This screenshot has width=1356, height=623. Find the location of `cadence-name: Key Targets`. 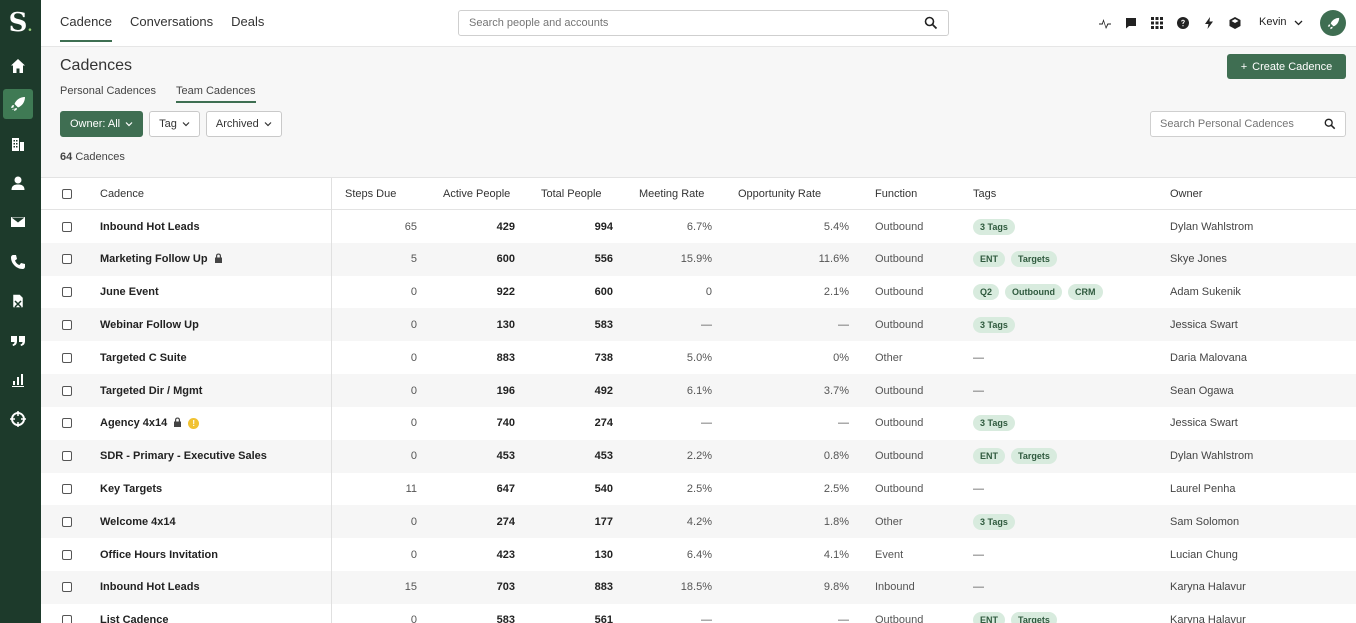

cadence-name: Key Targets is located at coordinates (131, 488).